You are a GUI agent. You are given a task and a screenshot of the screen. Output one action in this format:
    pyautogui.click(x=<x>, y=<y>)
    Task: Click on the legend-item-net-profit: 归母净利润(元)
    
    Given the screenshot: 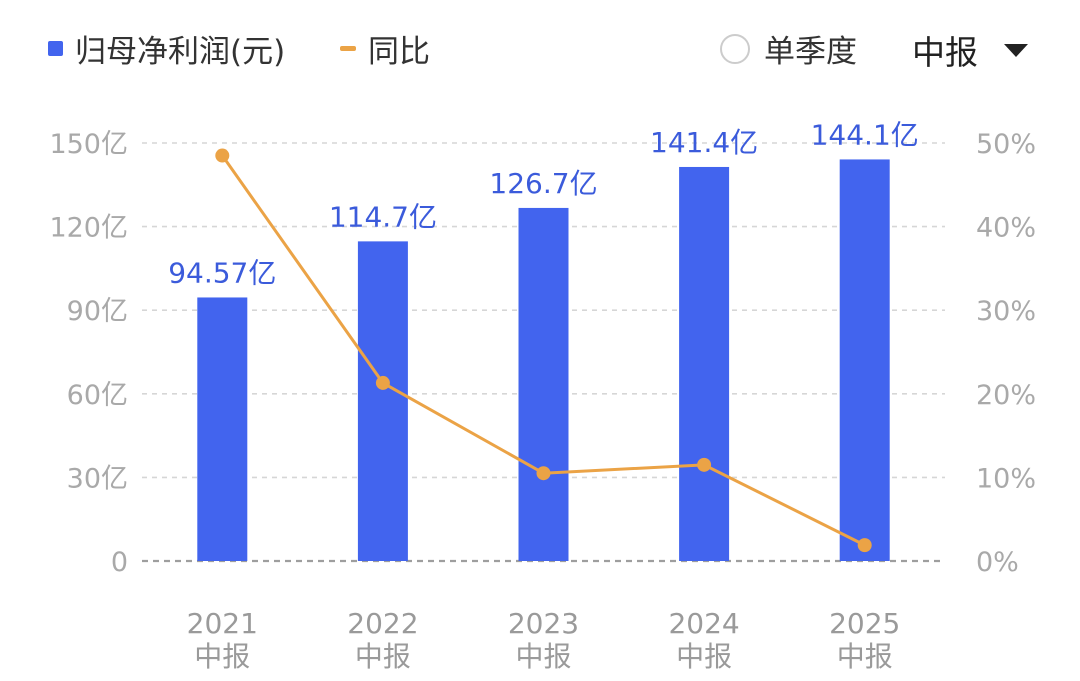 What is the action you would take?
    pyautogui.click(x=166, y=48)
    